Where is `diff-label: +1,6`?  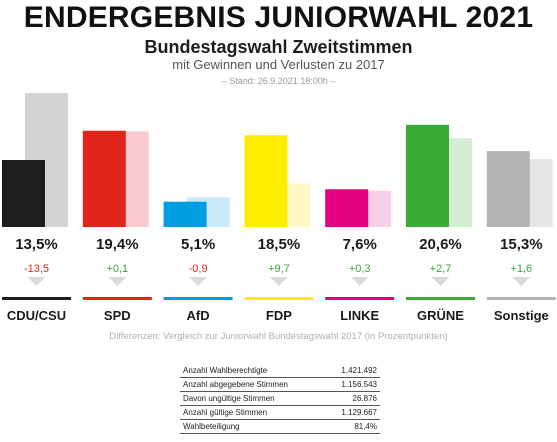 diff-label: +1,6 is located at coordinates (521, 269).